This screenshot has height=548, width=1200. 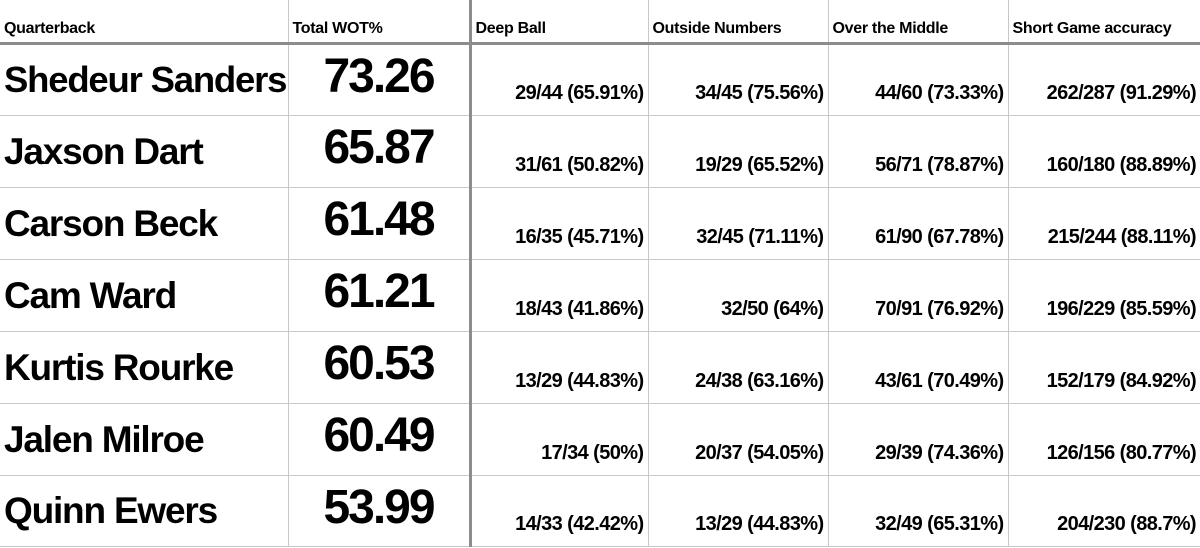 I want to click on cell-short-game: 262/287 (91.29%), so click(x=1104, y=79).